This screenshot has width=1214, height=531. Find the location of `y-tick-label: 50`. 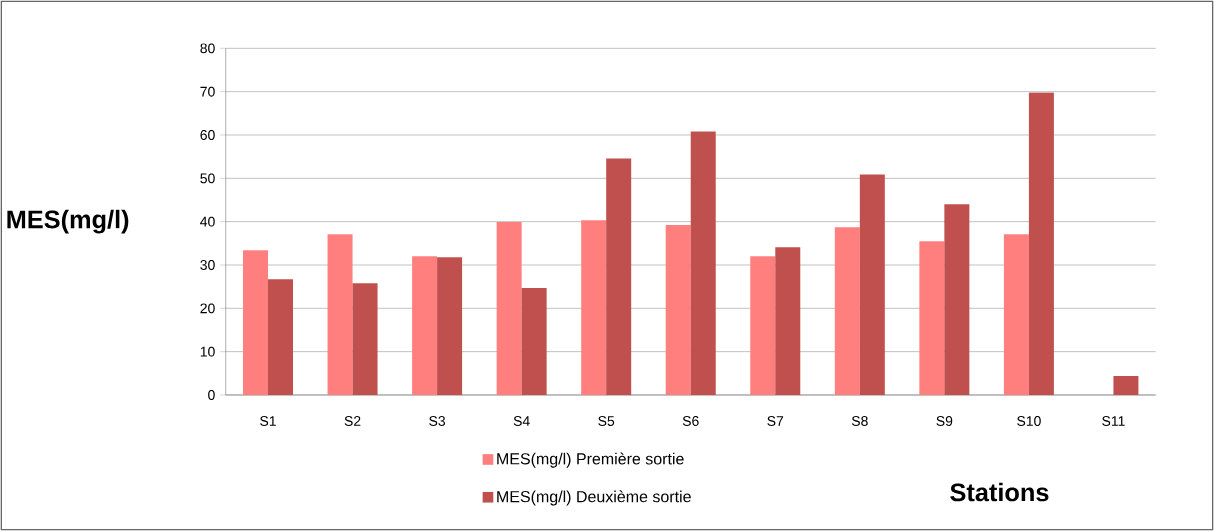

y-tick-label: 50 is located at coordinates (207, 178).